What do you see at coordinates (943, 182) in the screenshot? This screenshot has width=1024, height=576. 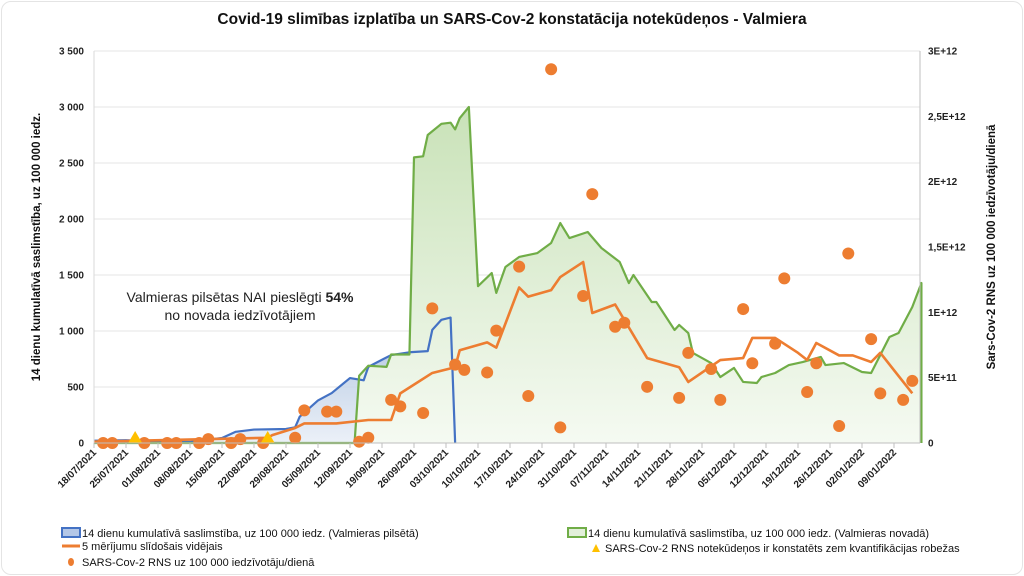 I see `y-tick-right: 2E+12` at bounding box center [943, 182].